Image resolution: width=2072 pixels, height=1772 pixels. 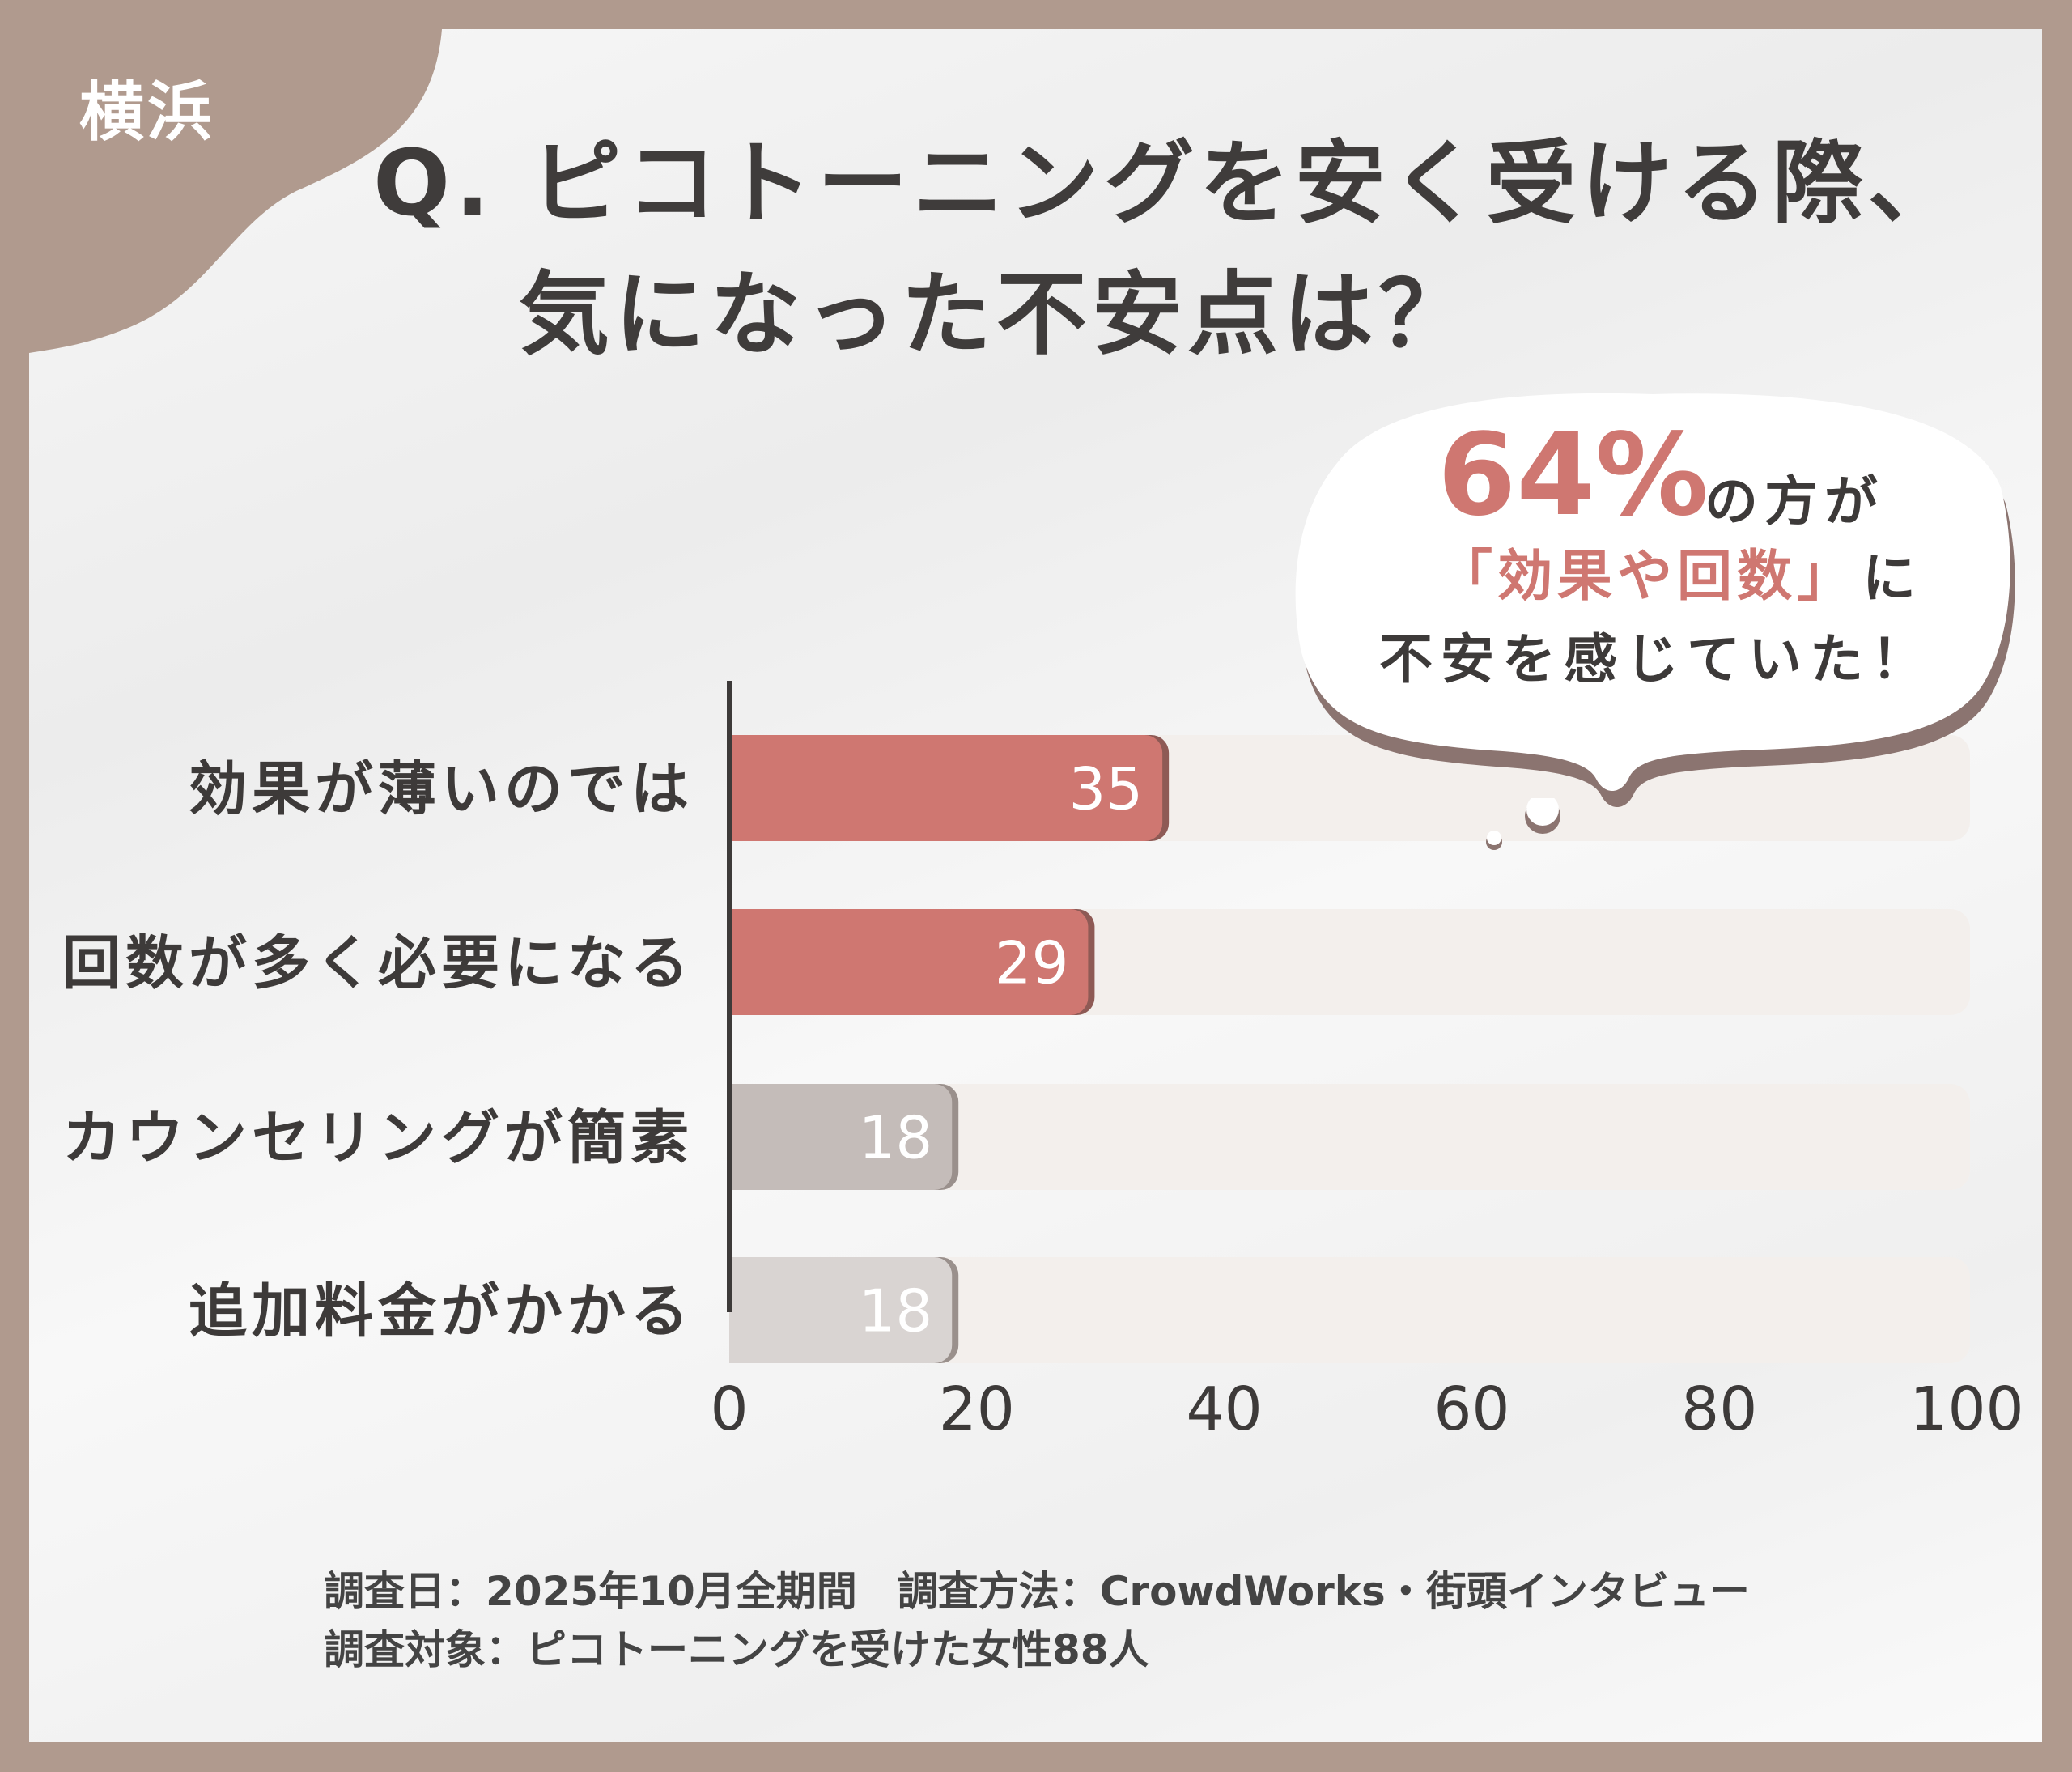 I want to click on bar-value-label: 29, so click(x=1032, y=963).